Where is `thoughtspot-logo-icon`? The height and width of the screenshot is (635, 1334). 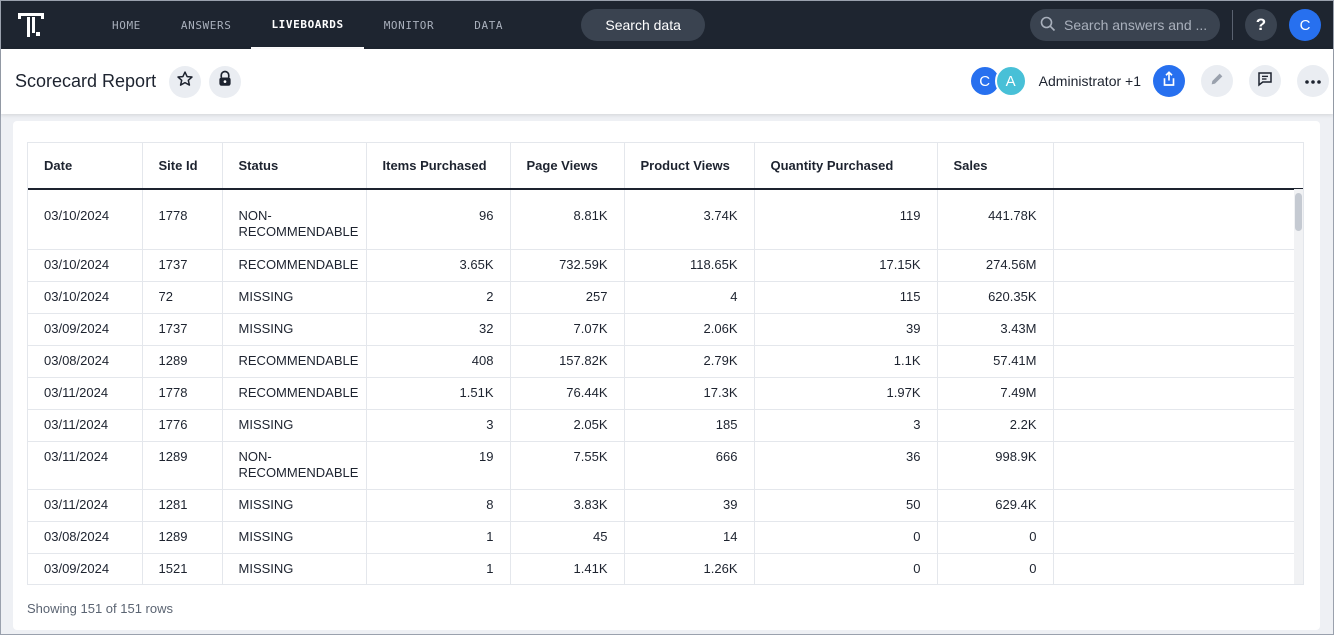 thoughtspot-logo-icon is located at coordinates (31, 25).